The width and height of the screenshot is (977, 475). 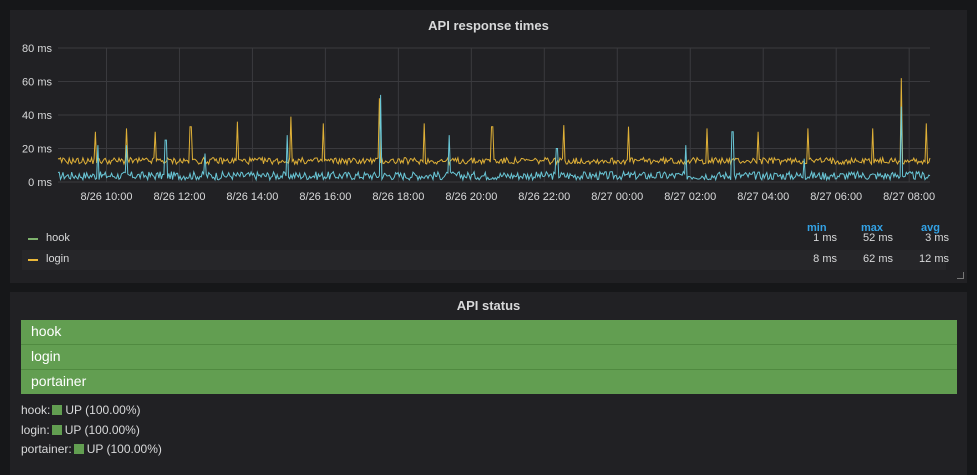 I want to click on y-tick-label: 0 ms, so click(x=40, y=183).